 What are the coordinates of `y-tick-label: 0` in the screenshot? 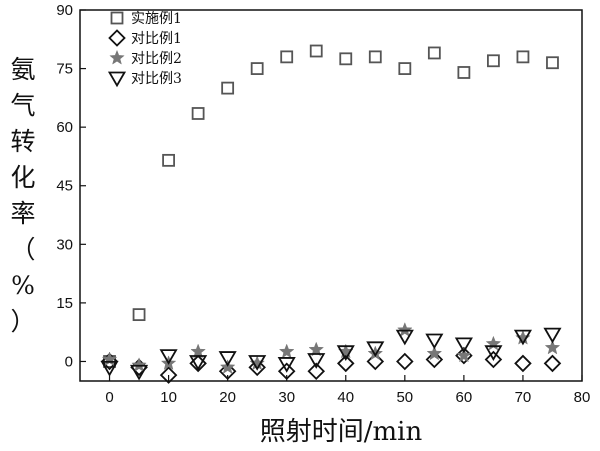 It's located at (69, 361).